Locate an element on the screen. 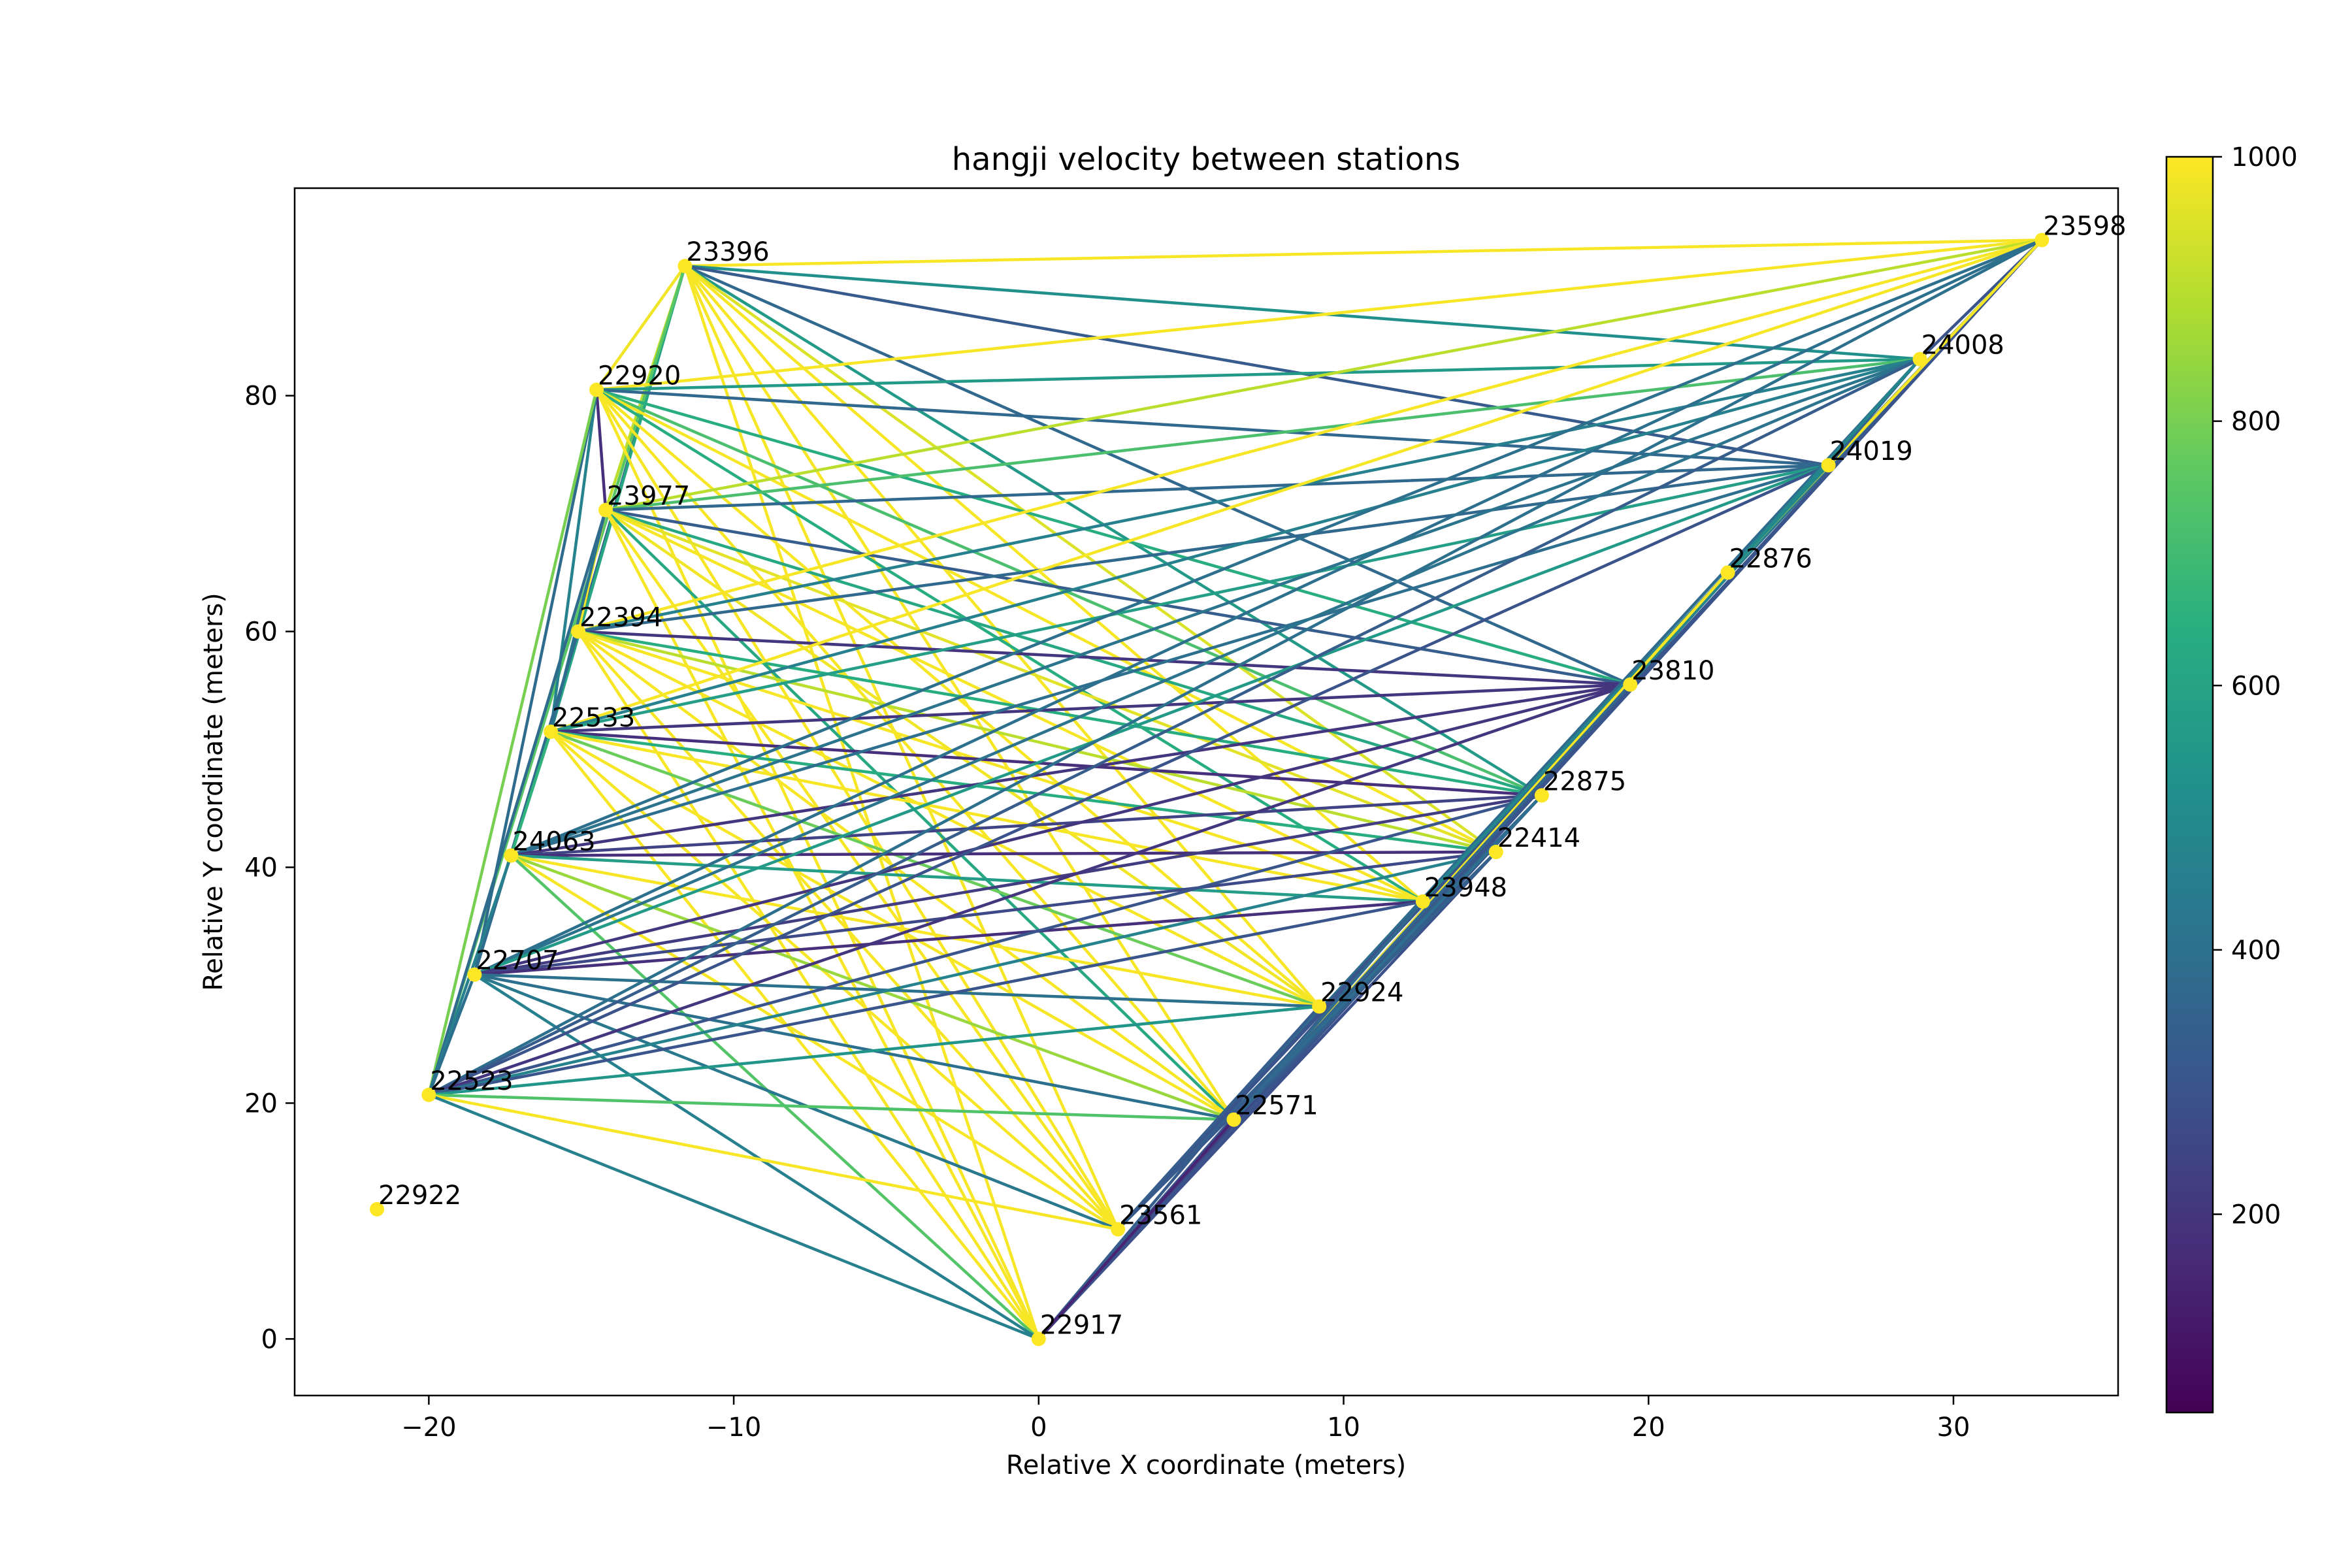 This screenshot has width=2352, height=1568. x-tick-label: −10 is located at coordinates (733, 1428).